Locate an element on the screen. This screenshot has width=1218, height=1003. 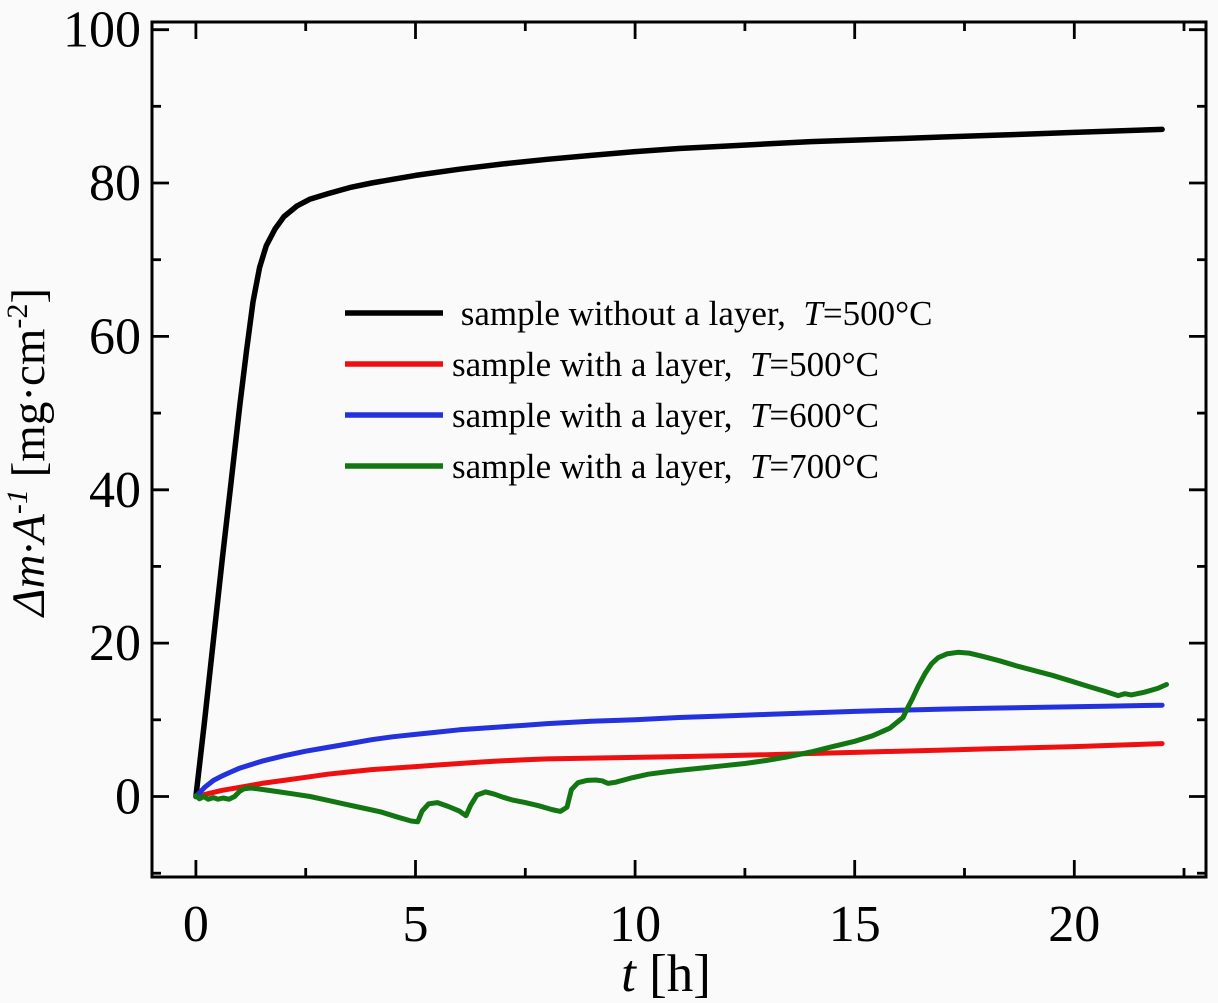
series-line-sample-with-layer-500C is located at coordinates (679, 770).